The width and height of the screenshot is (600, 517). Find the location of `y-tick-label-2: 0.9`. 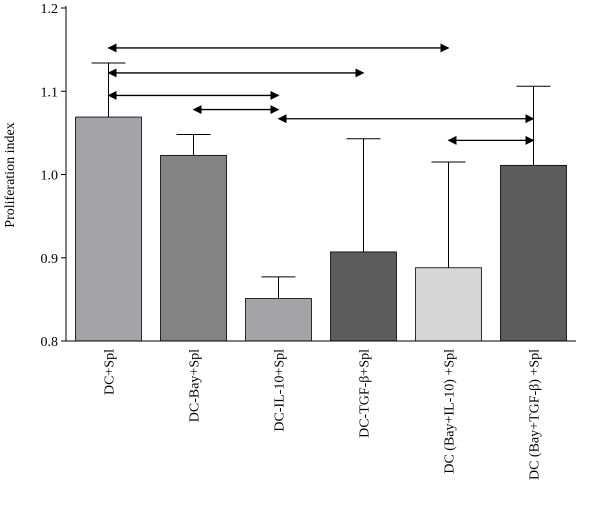

y-tick-label-2: 0.9 is located at coordinates (50, 259).